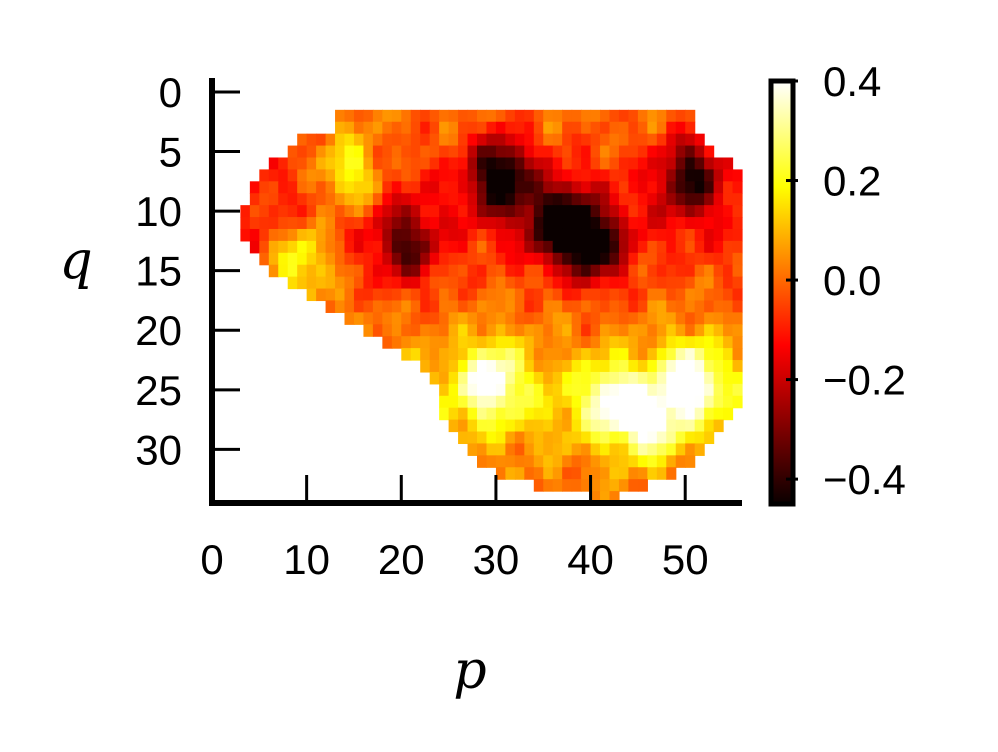 The image size is (998, 752). What do you see at coordinates (158, 330) in the screenshot?
I see `y-tick-label: 20` at bounding box center [158, 330].